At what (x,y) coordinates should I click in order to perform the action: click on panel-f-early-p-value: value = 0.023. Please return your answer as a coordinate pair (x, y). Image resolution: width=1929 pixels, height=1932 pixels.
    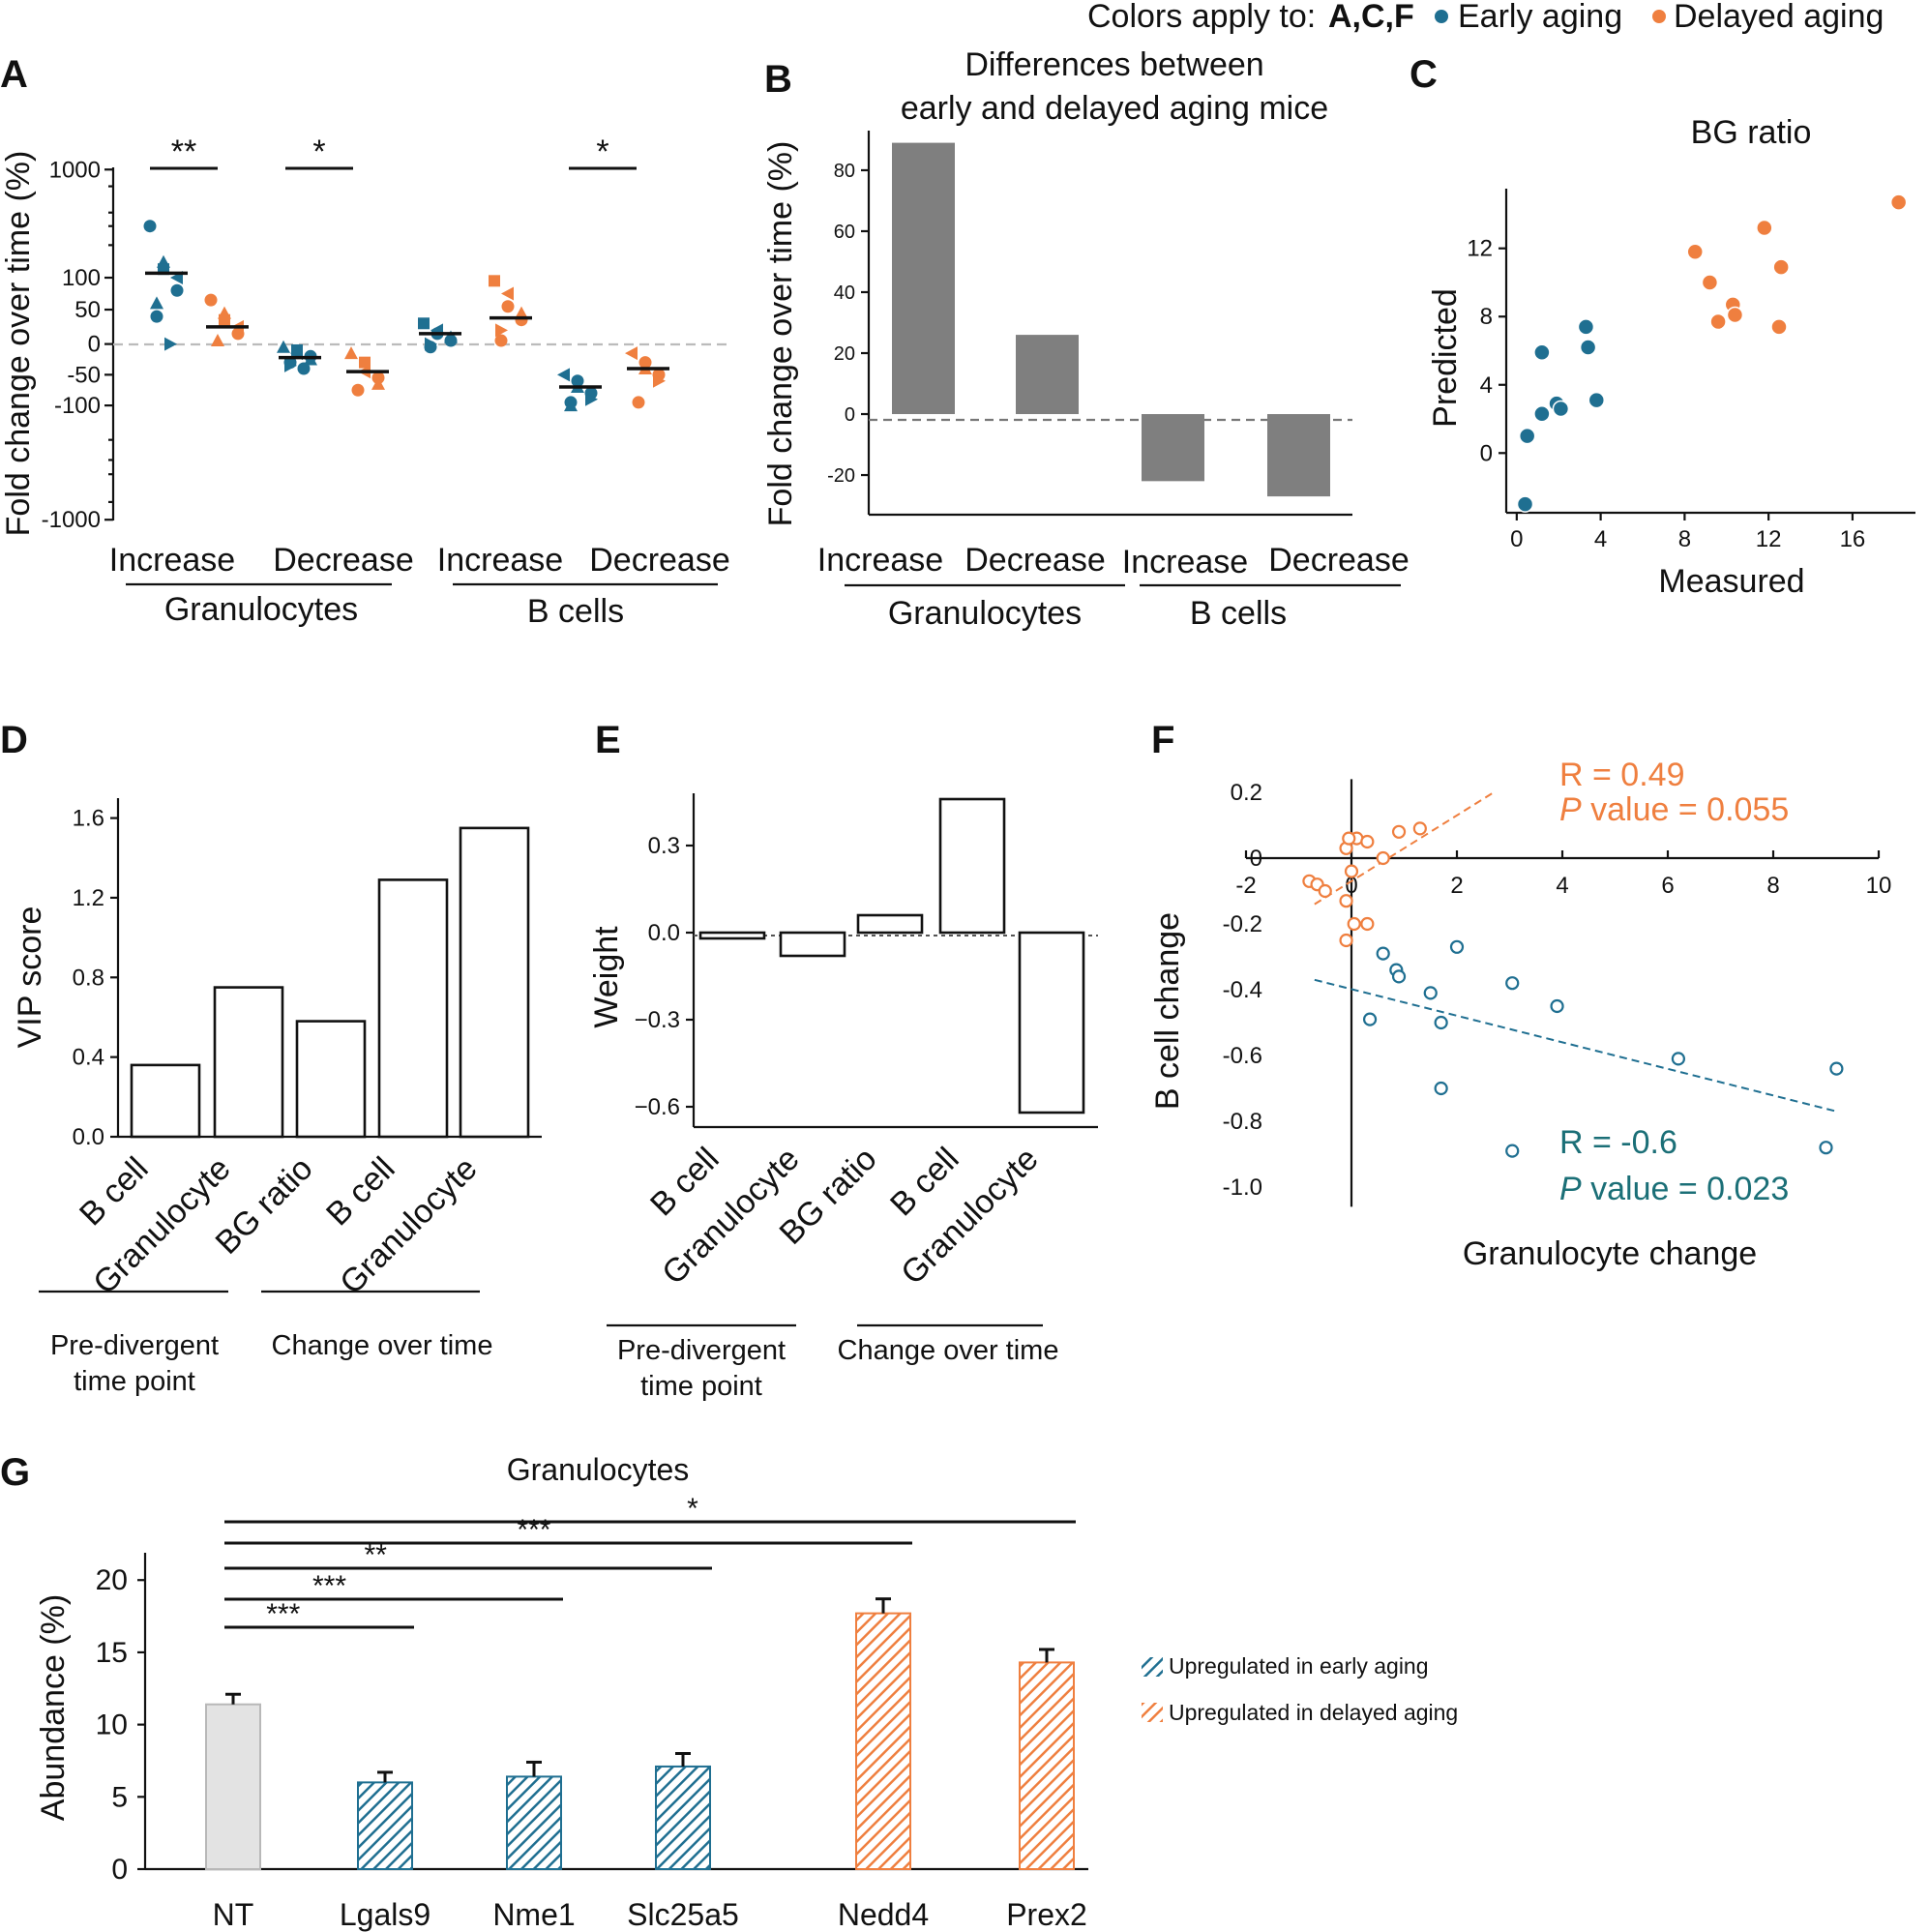
    Looking at the image, I should click on (1686, 1189).